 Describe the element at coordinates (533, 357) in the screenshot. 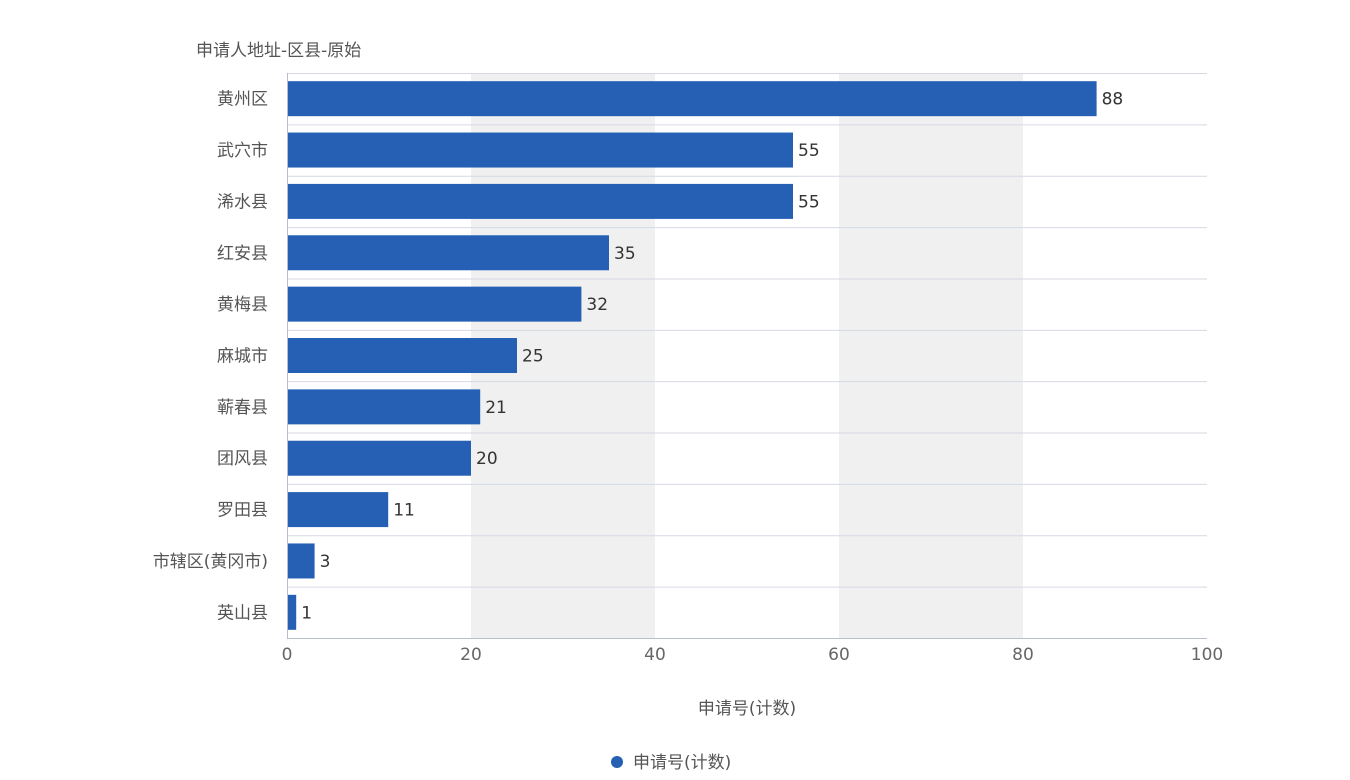

I see `value-label: 25` at that location.